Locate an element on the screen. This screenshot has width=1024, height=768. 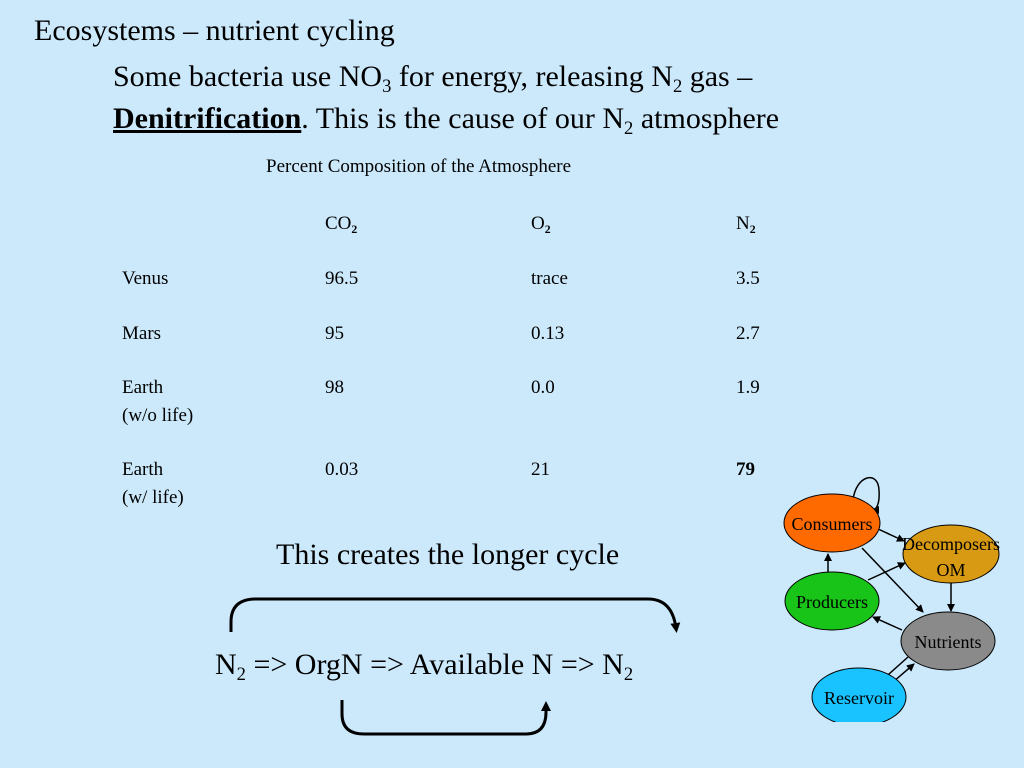
cell-co2: 96.5 is located at coordinates (342, 278).